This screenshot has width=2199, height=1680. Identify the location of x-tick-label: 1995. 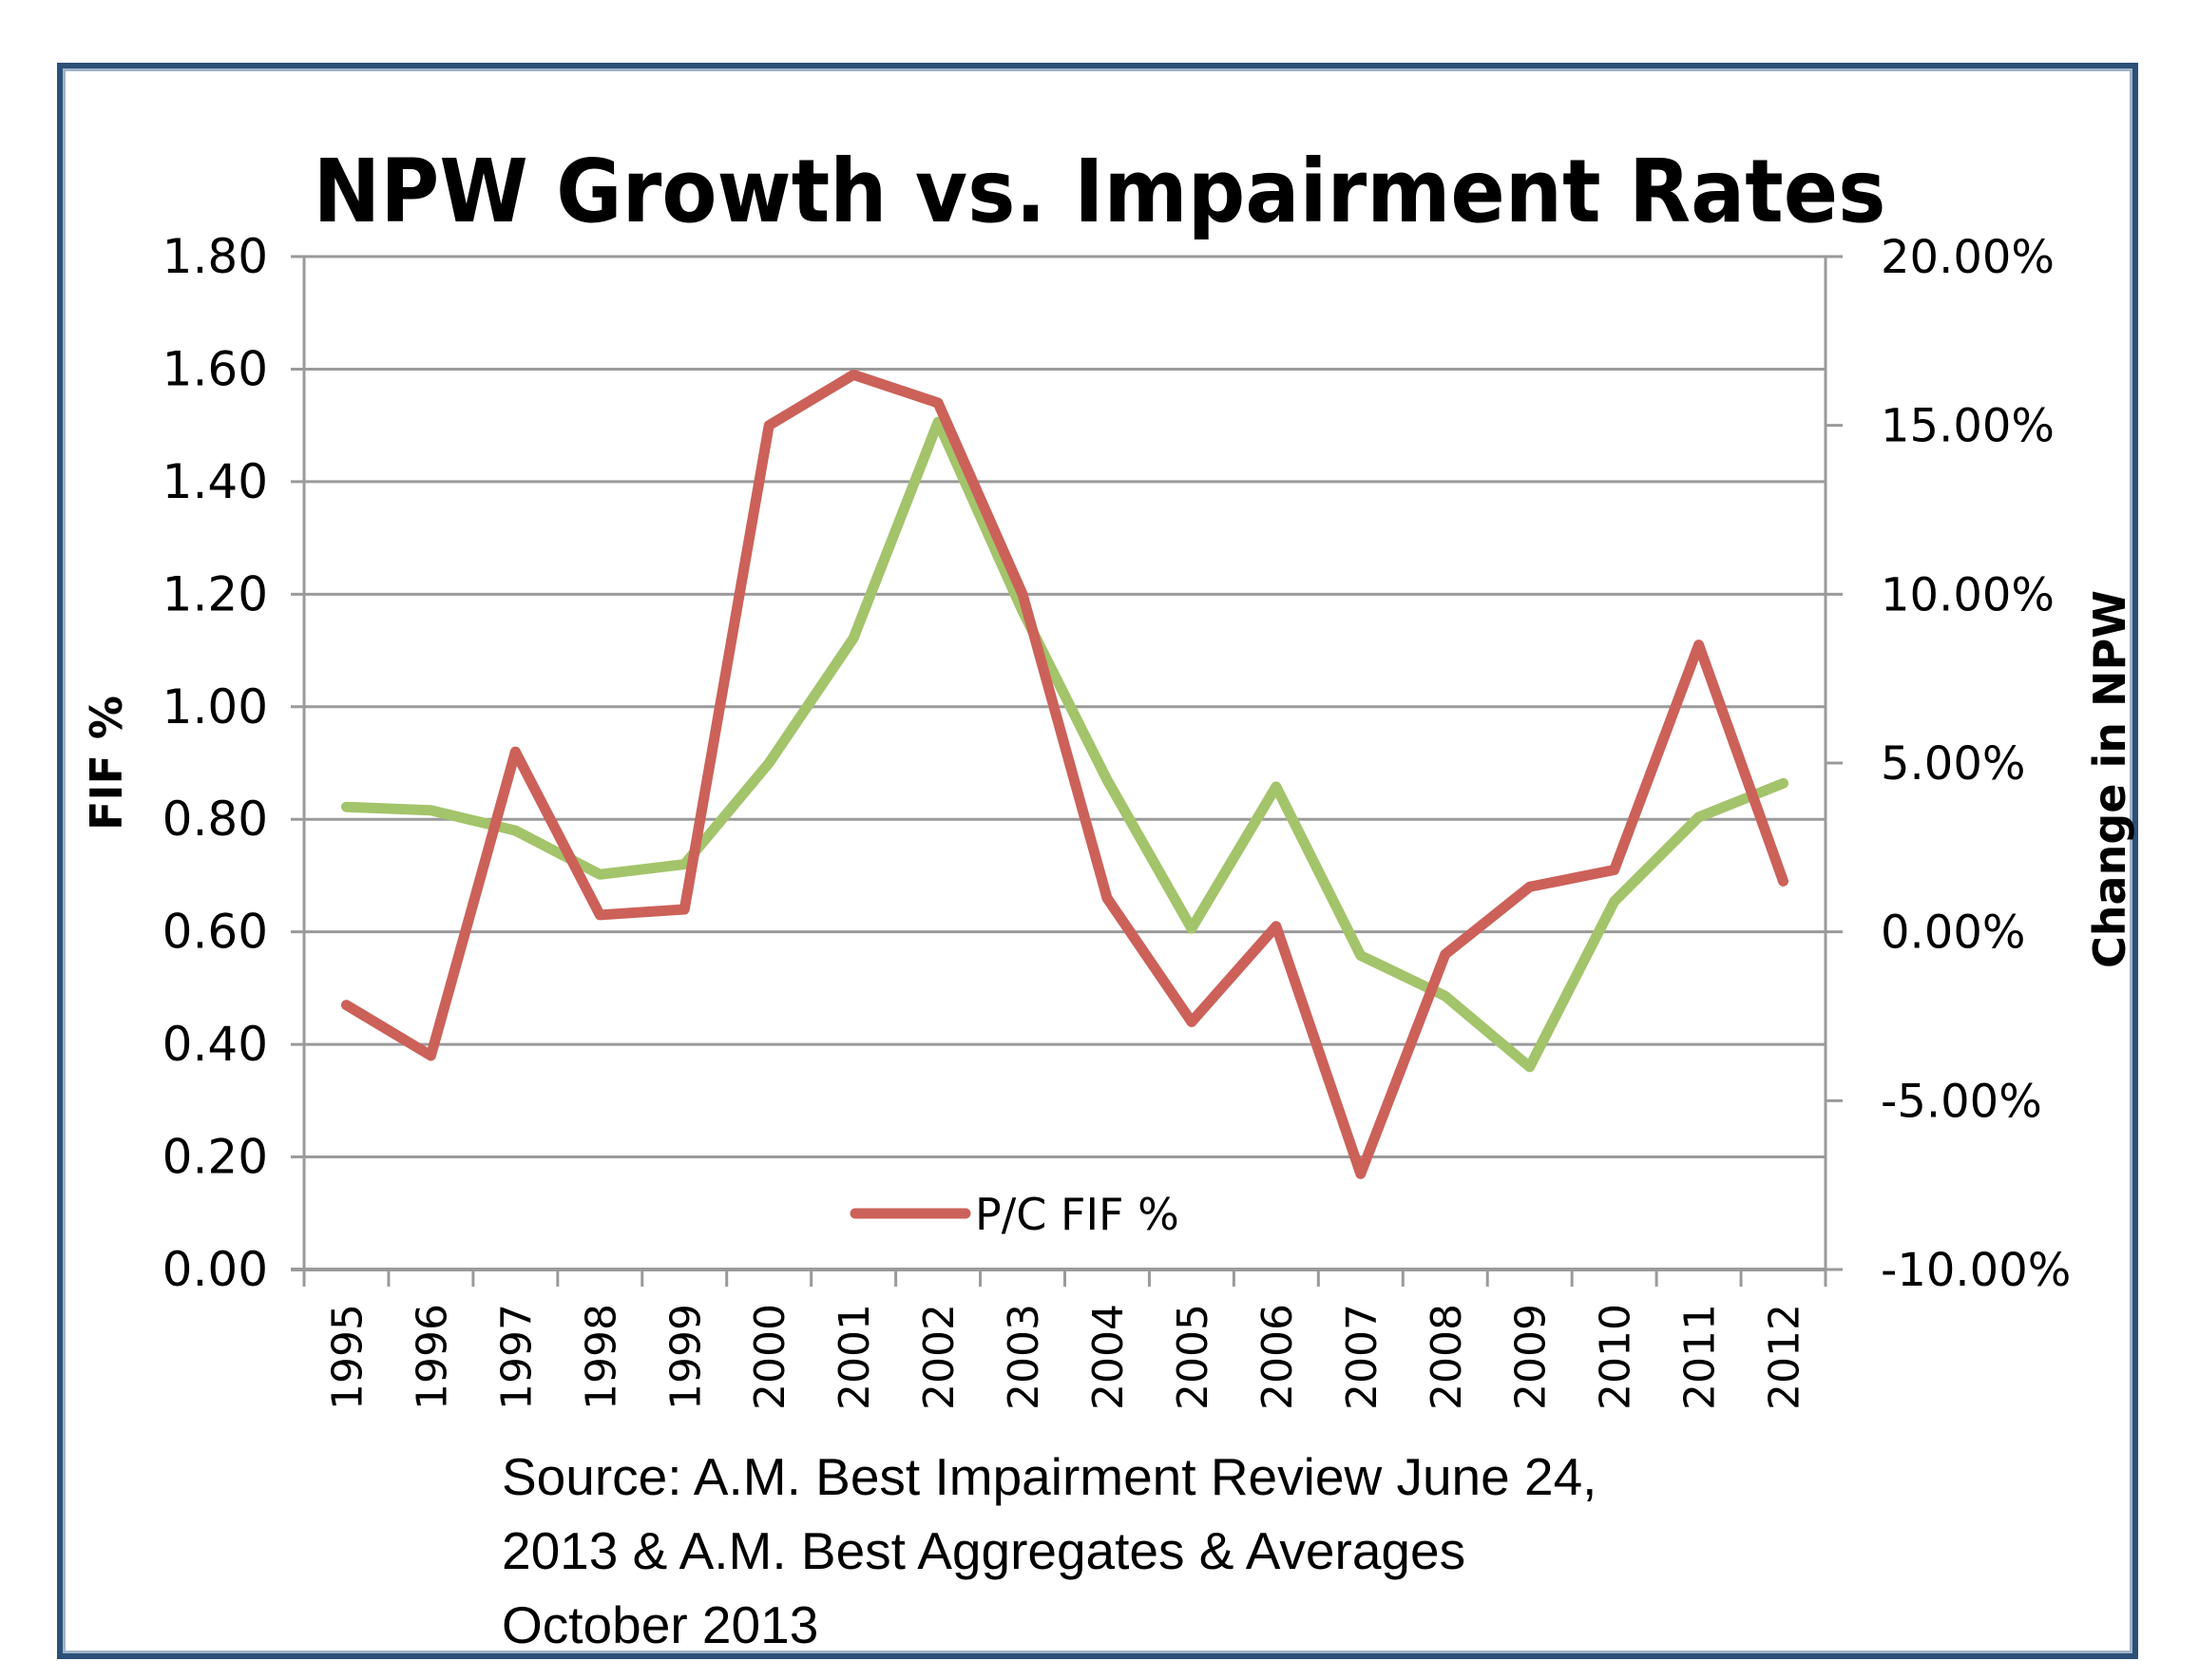
(347, 1357).